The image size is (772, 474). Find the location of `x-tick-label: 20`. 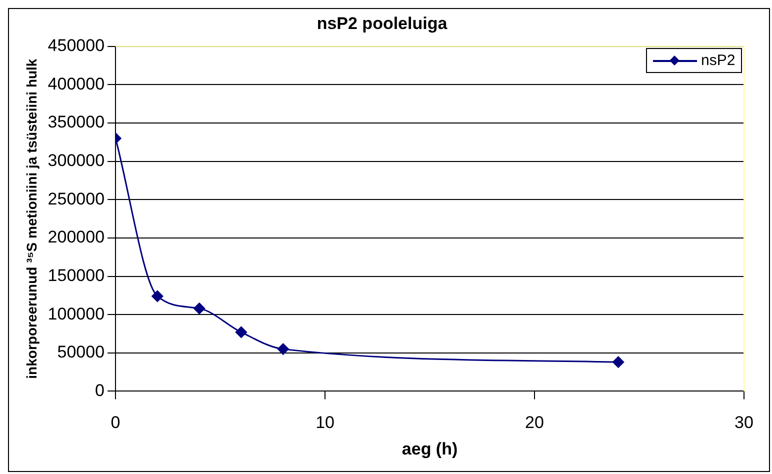

x-tick-label: 20 is located at coordinates (534, 422).